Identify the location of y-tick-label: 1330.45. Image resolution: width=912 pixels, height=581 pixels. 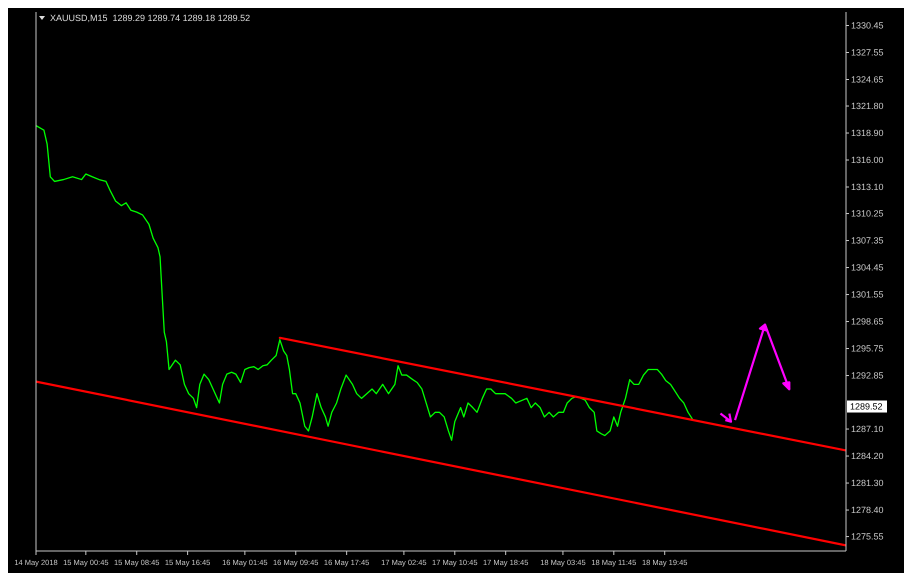
(867, 25).